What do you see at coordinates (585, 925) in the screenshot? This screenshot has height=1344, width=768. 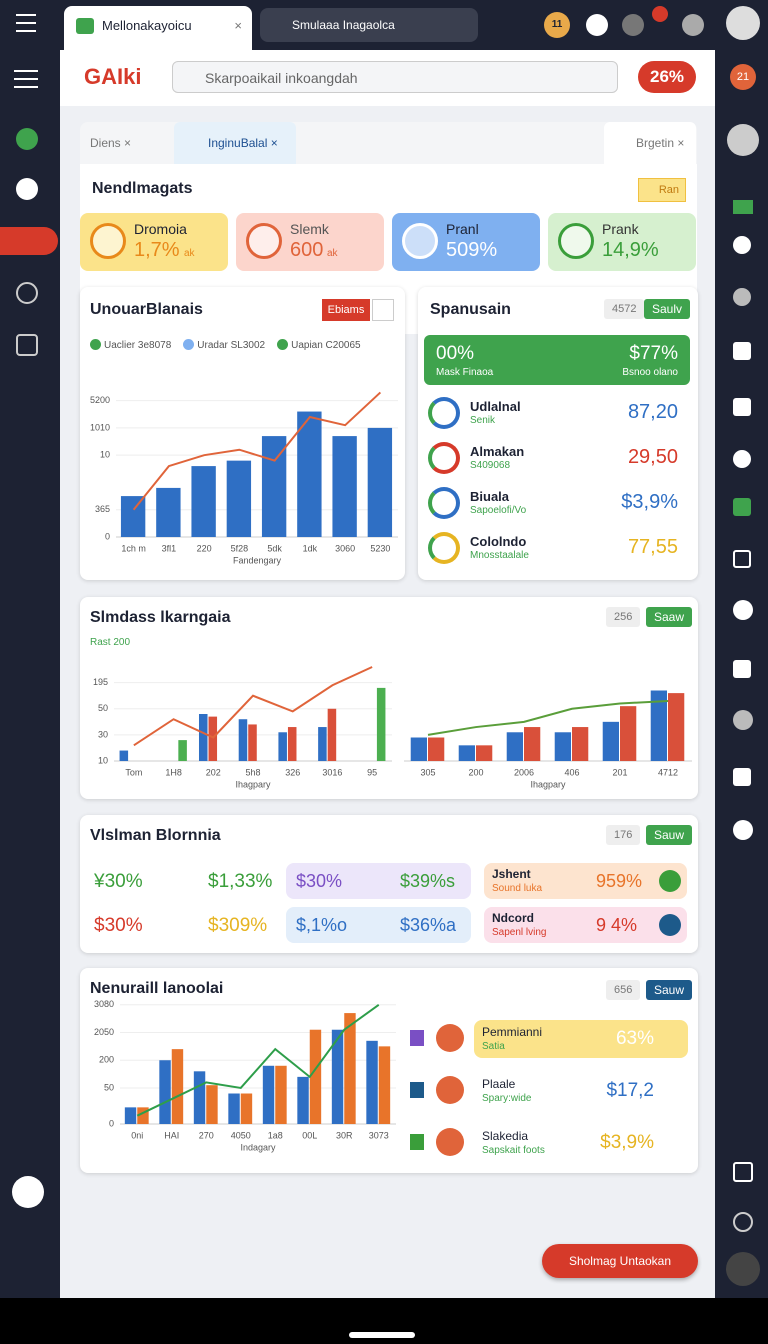 I see `metric-item: Ndcord Sapenl lving 9 4%` at bounding box center [585, 925].